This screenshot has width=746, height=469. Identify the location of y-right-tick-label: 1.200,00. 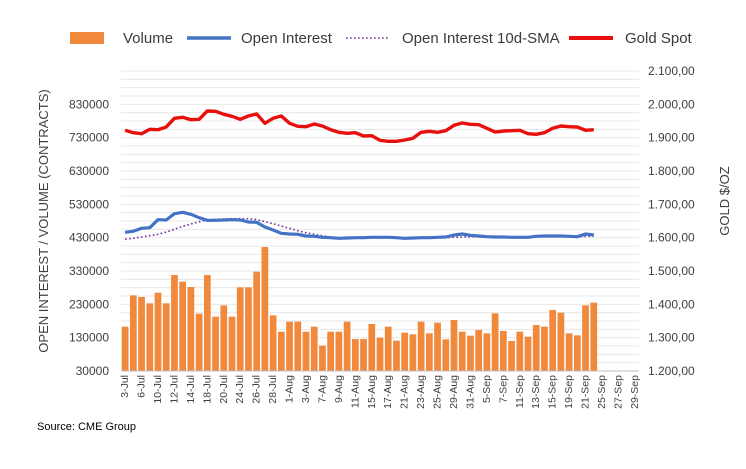
(671, 371).